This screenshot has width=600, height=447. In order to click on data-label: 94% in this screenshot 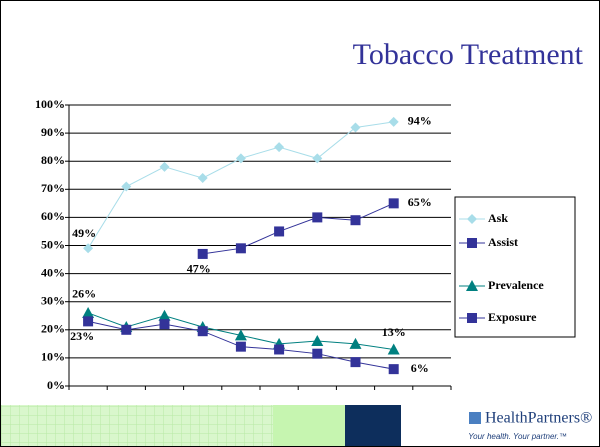, I will do `click(420, 121)`.